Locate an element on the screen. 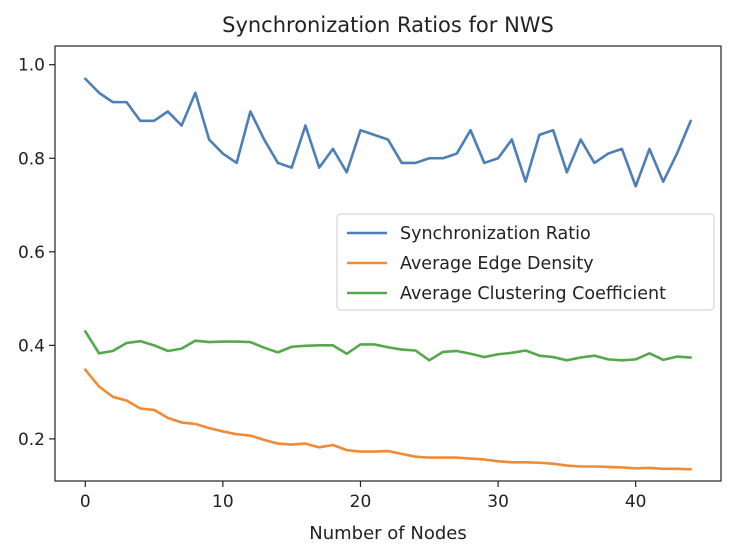  x-tick-label: 30 is located at coordinates (498, 502).